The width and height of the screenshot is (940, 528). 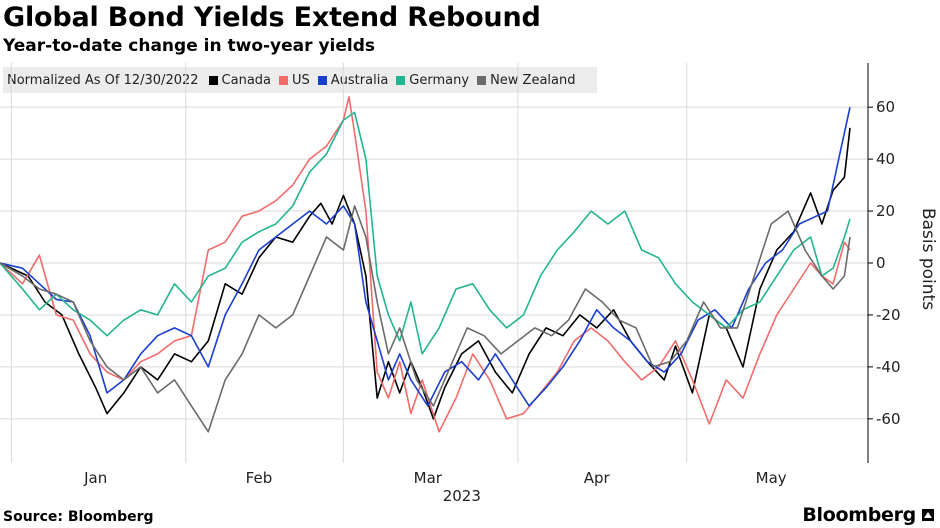 I want to click on x-tick-label: May, so click(x=771, y=478).